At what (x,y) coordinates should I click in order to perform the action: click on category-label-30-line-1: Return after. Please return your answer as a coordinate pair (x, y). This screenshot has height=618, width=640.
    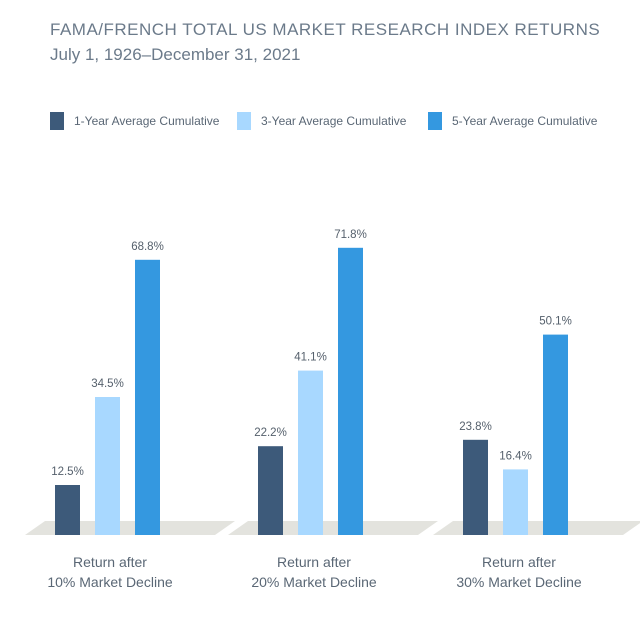
    Looking at the image, I should click on (519, 562).